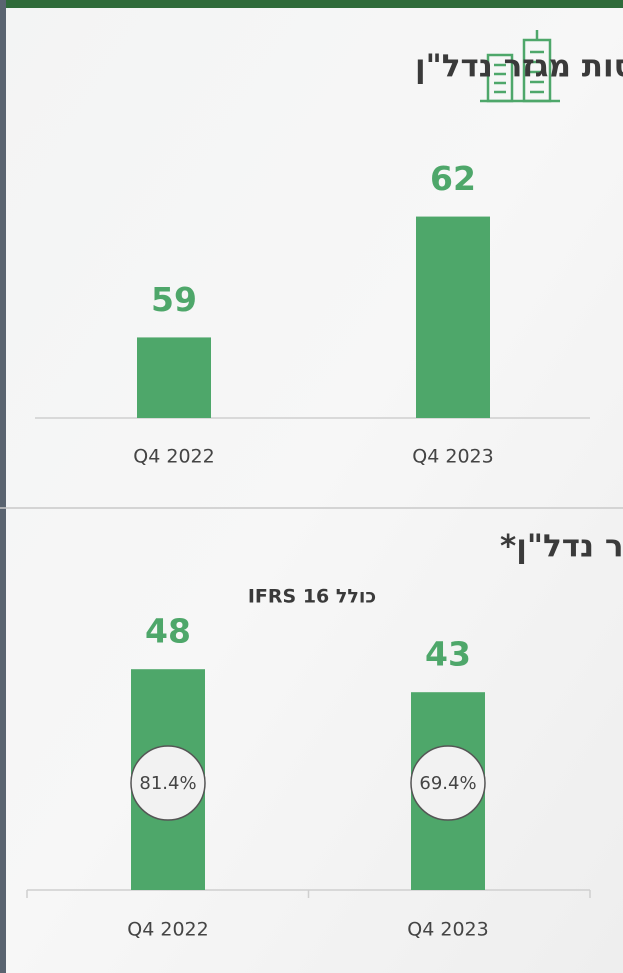 This screenshot has width=623, height=973. What do you see at coordinates (3, 486) in the screenshot?
I see `left-edge` at bounding box center [3, 486].